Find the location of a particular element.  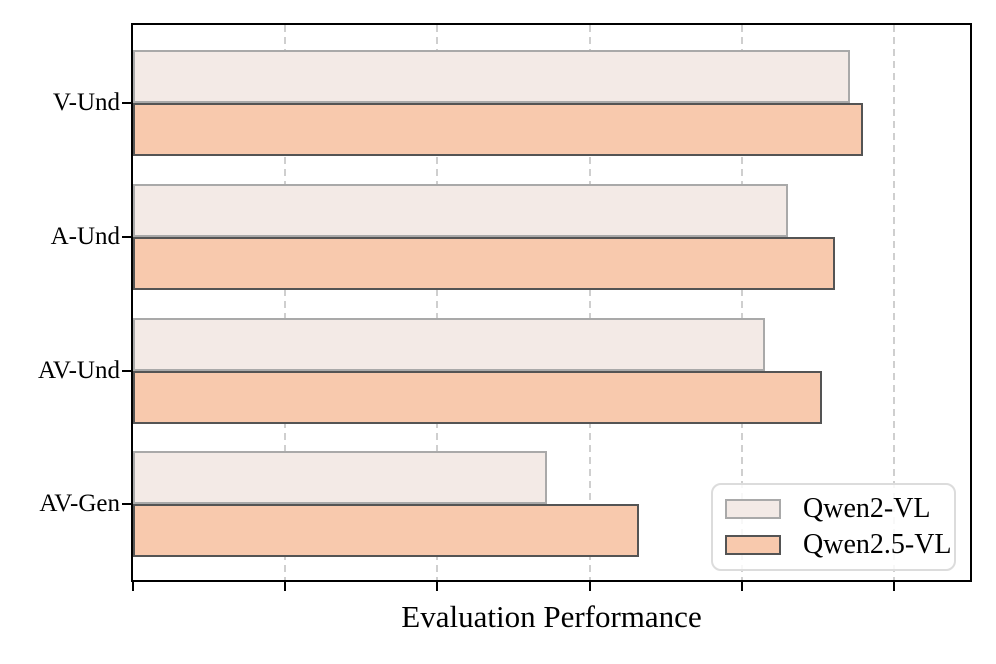

y-tick-label-av-gen: AV-Gen is located at coordinates (79, 503).